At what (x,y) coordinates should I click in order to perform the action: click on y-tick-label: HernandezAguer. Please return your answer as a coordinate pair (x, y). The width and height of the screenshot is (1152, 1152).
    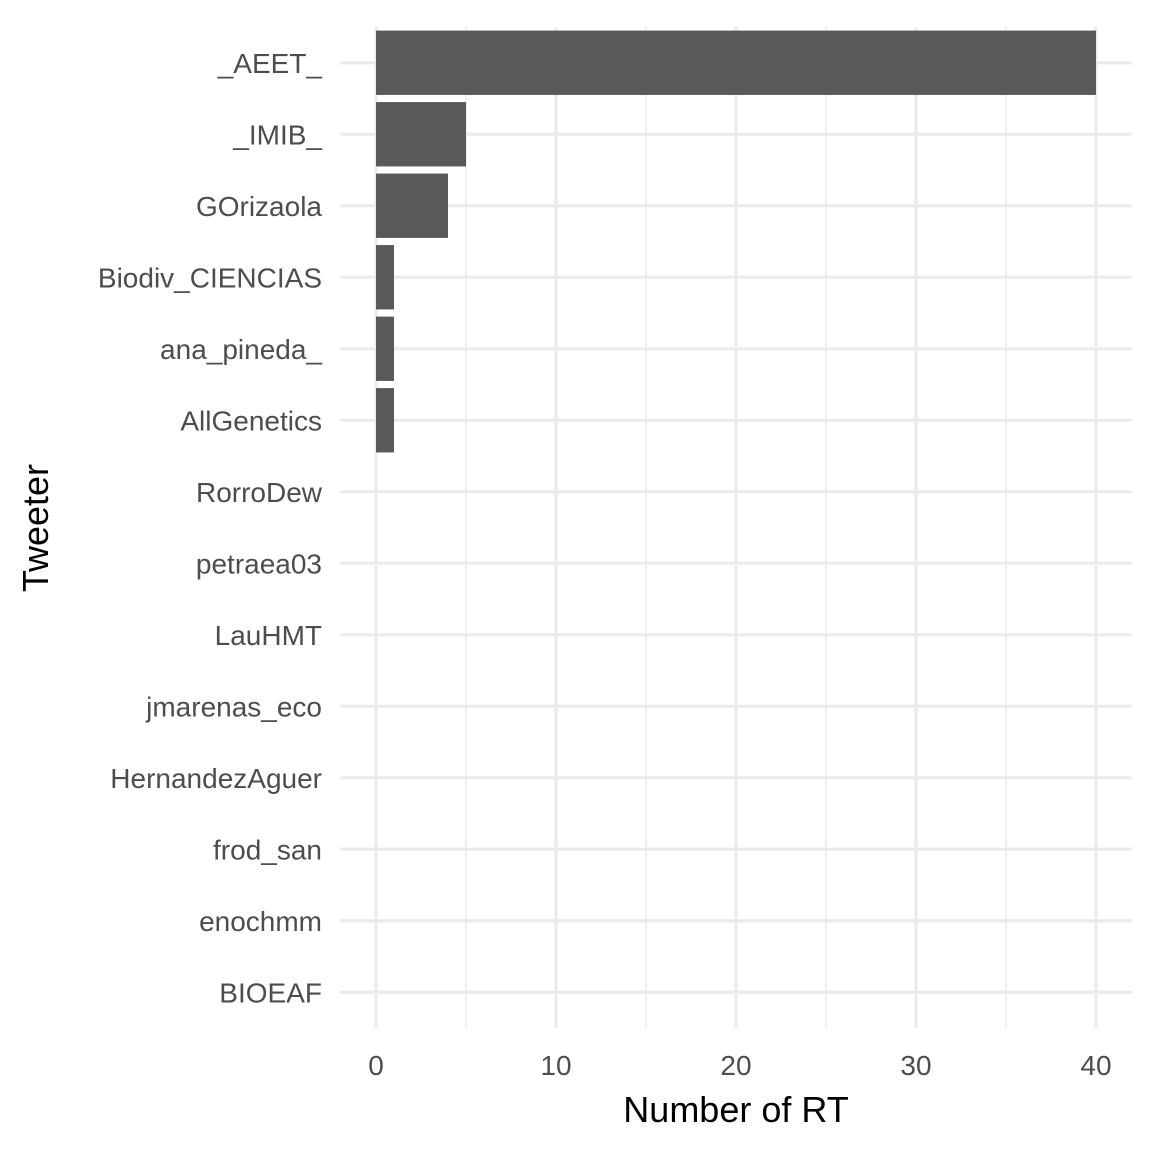
    Looking at the image, I should click on (216, 778).